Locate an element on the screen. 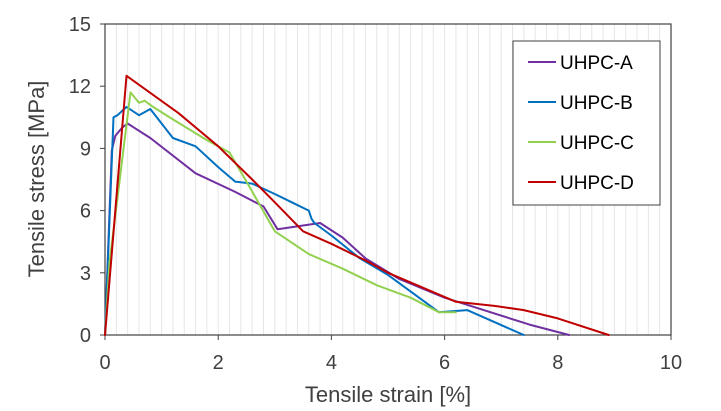 The width and height of the screenshot is (721, 411). legend-label-uhpc-b: UHPC-B is located at coordinates (596, 103).